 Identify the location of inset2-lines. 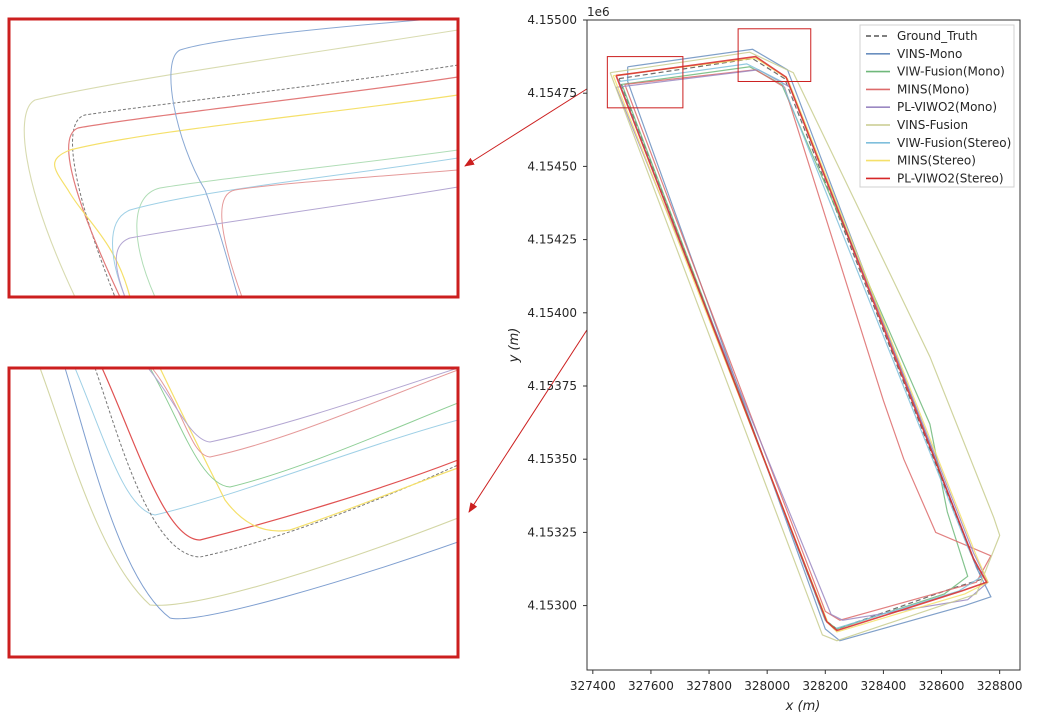
(248, 494).